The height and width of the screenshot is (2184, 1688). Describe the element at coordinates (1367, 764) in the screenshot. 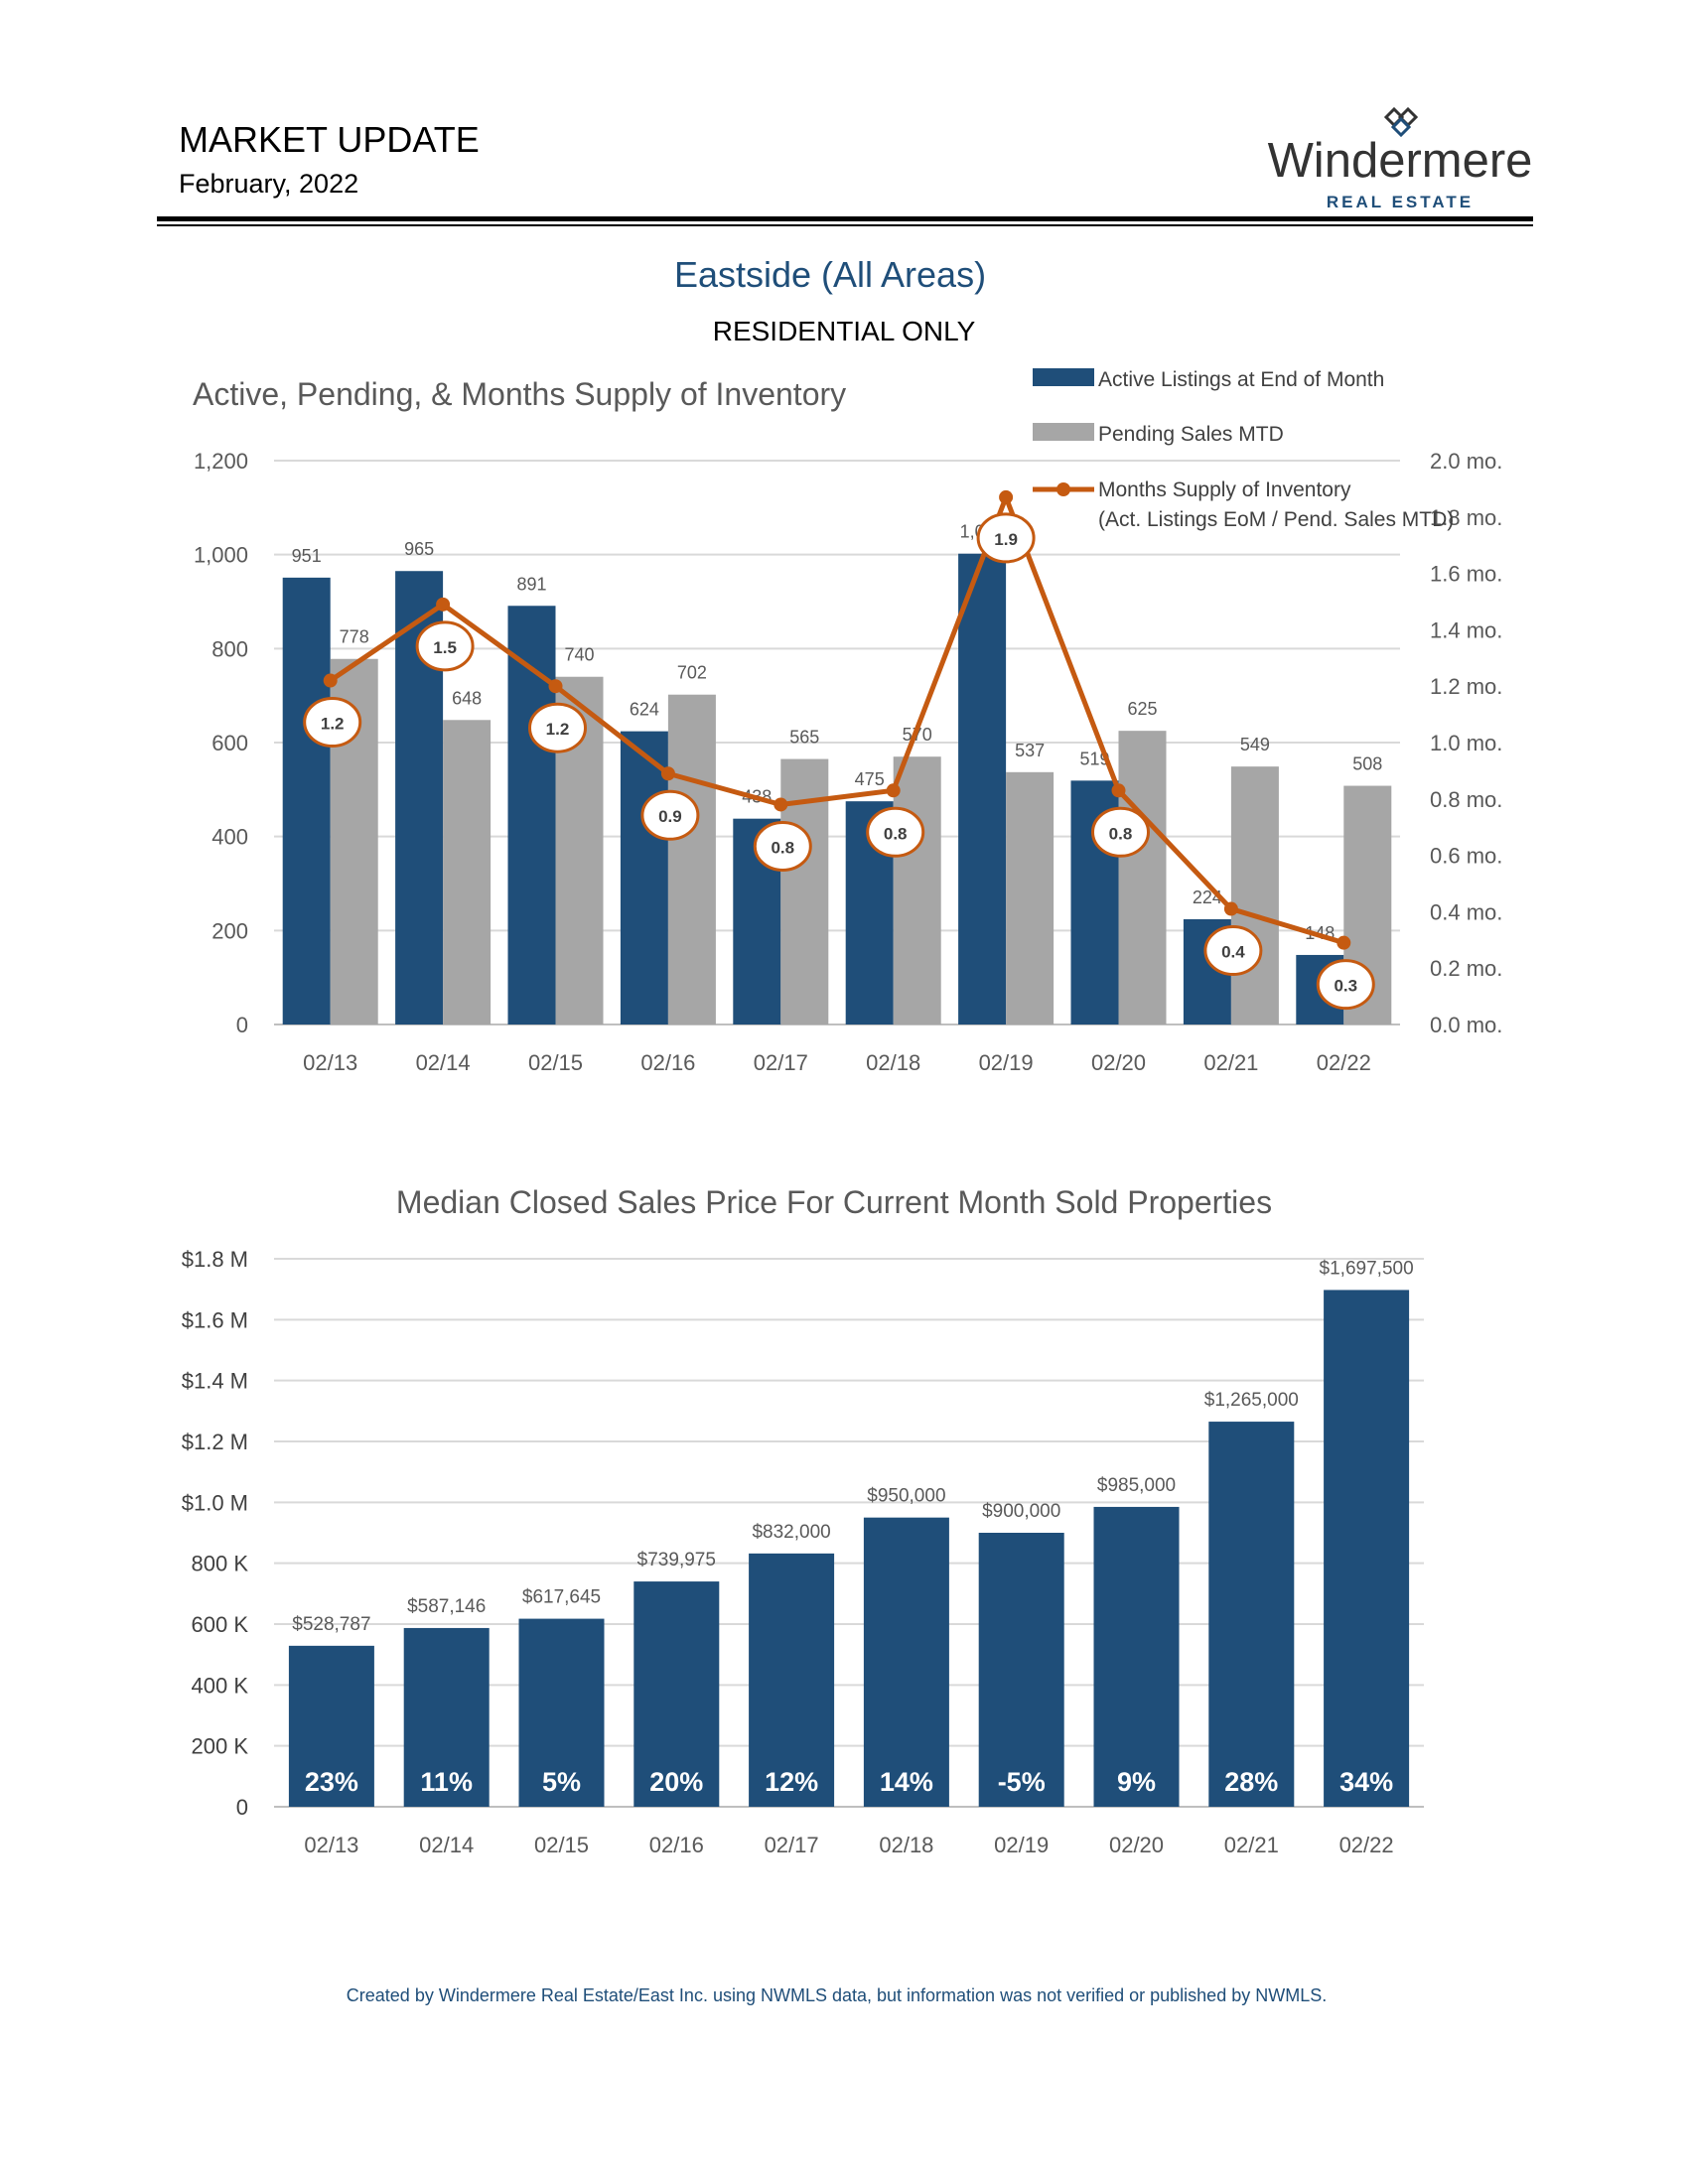

I see `pending-value-label: 508` at that location.